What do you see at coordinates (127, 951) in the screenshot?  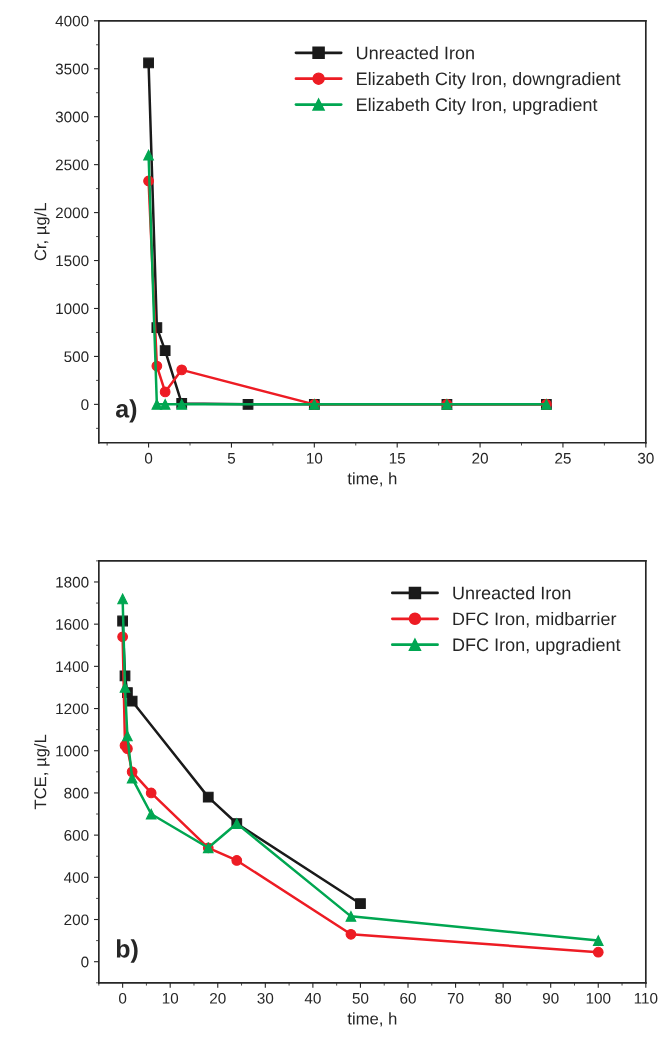 I see `annotation: b)` at bounding box center [127, 951].